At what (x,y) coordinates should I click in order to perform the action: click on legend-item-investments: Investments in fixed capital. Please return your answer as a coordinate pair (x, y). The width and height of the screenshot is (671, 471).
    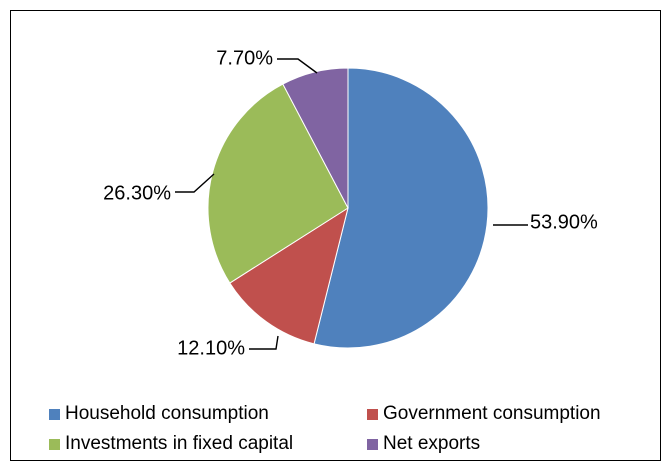
    Looking at the image, I should click on (208, 444).